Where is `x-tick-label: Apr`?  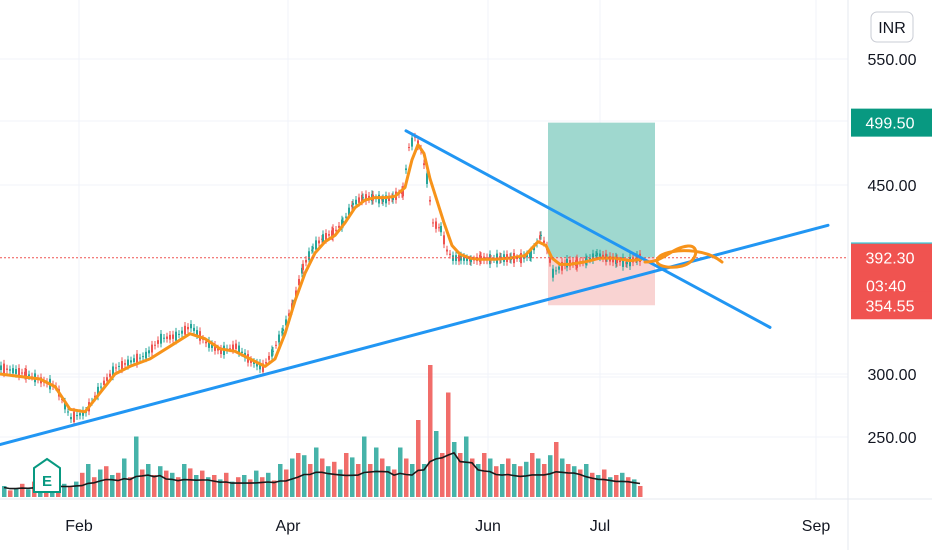
x-tick-label: Apr is located at coordinates (289, 526).